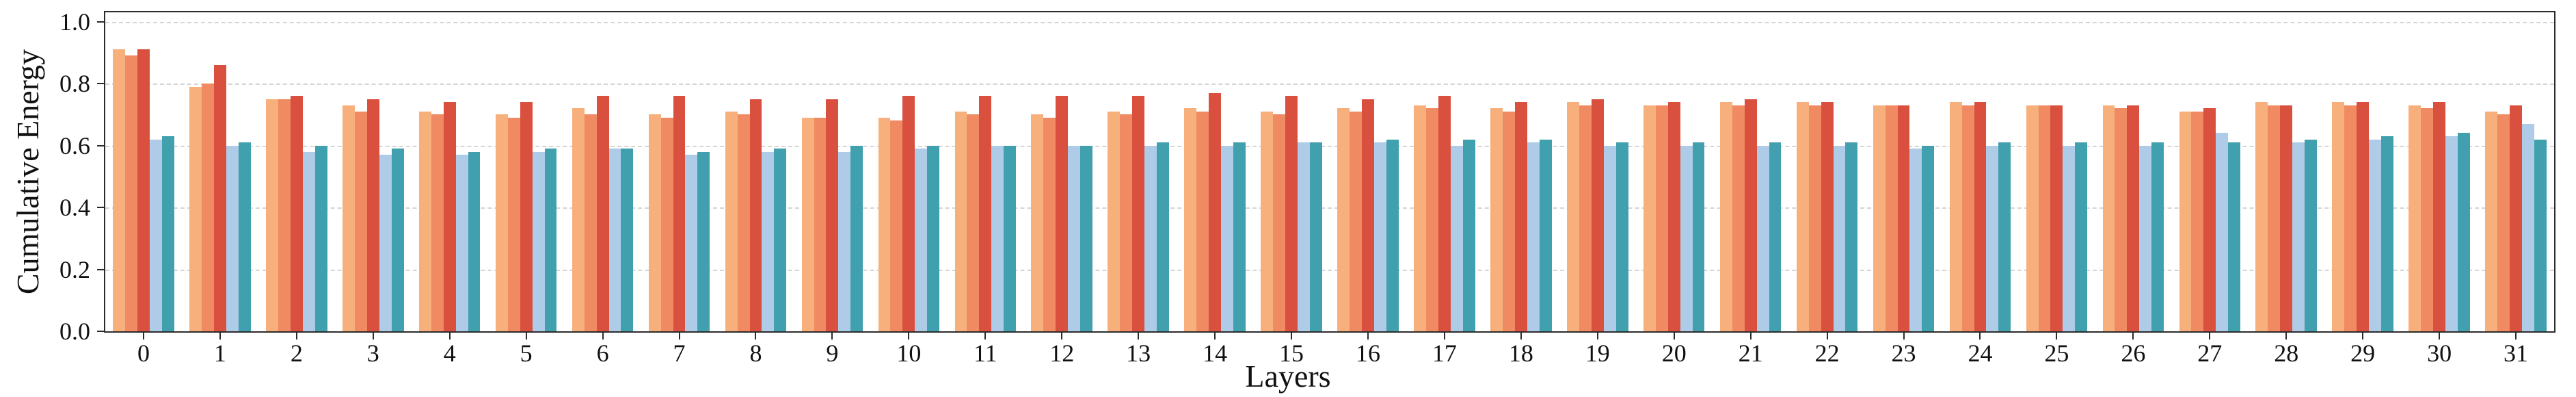 This screenshot has width=2576, height=397. Describe the element at coordinates (602, 353) in the screenshot. I see `x-tick-label: 6` at that location.